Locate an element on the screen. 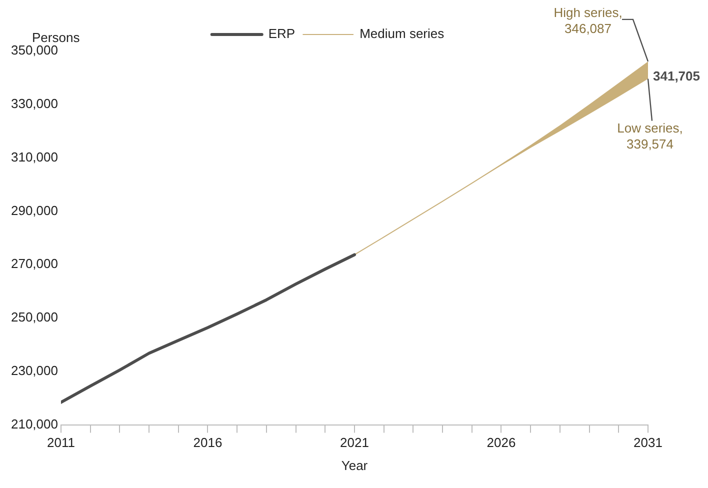 This screenshot has height=488, width=708. y-tick-label: 270,000 is located at coordinates (34, 264).